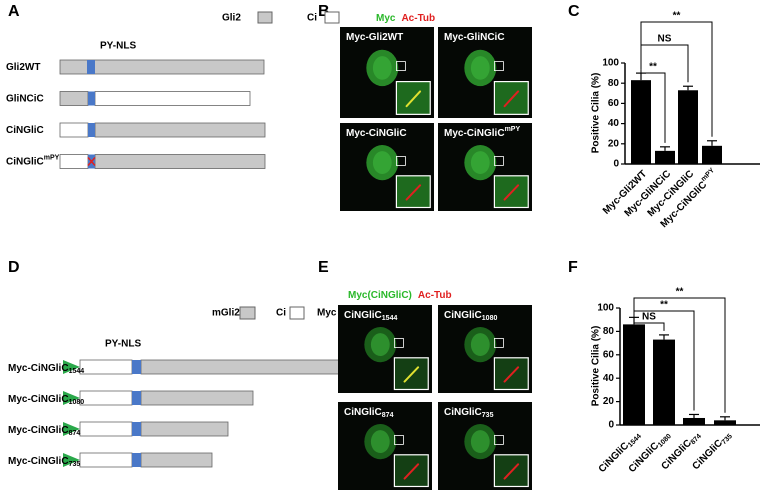 This screenshot has width=772, height=502. I want to click on micrograph: Myc-GliNCiC, so click(485, 72).